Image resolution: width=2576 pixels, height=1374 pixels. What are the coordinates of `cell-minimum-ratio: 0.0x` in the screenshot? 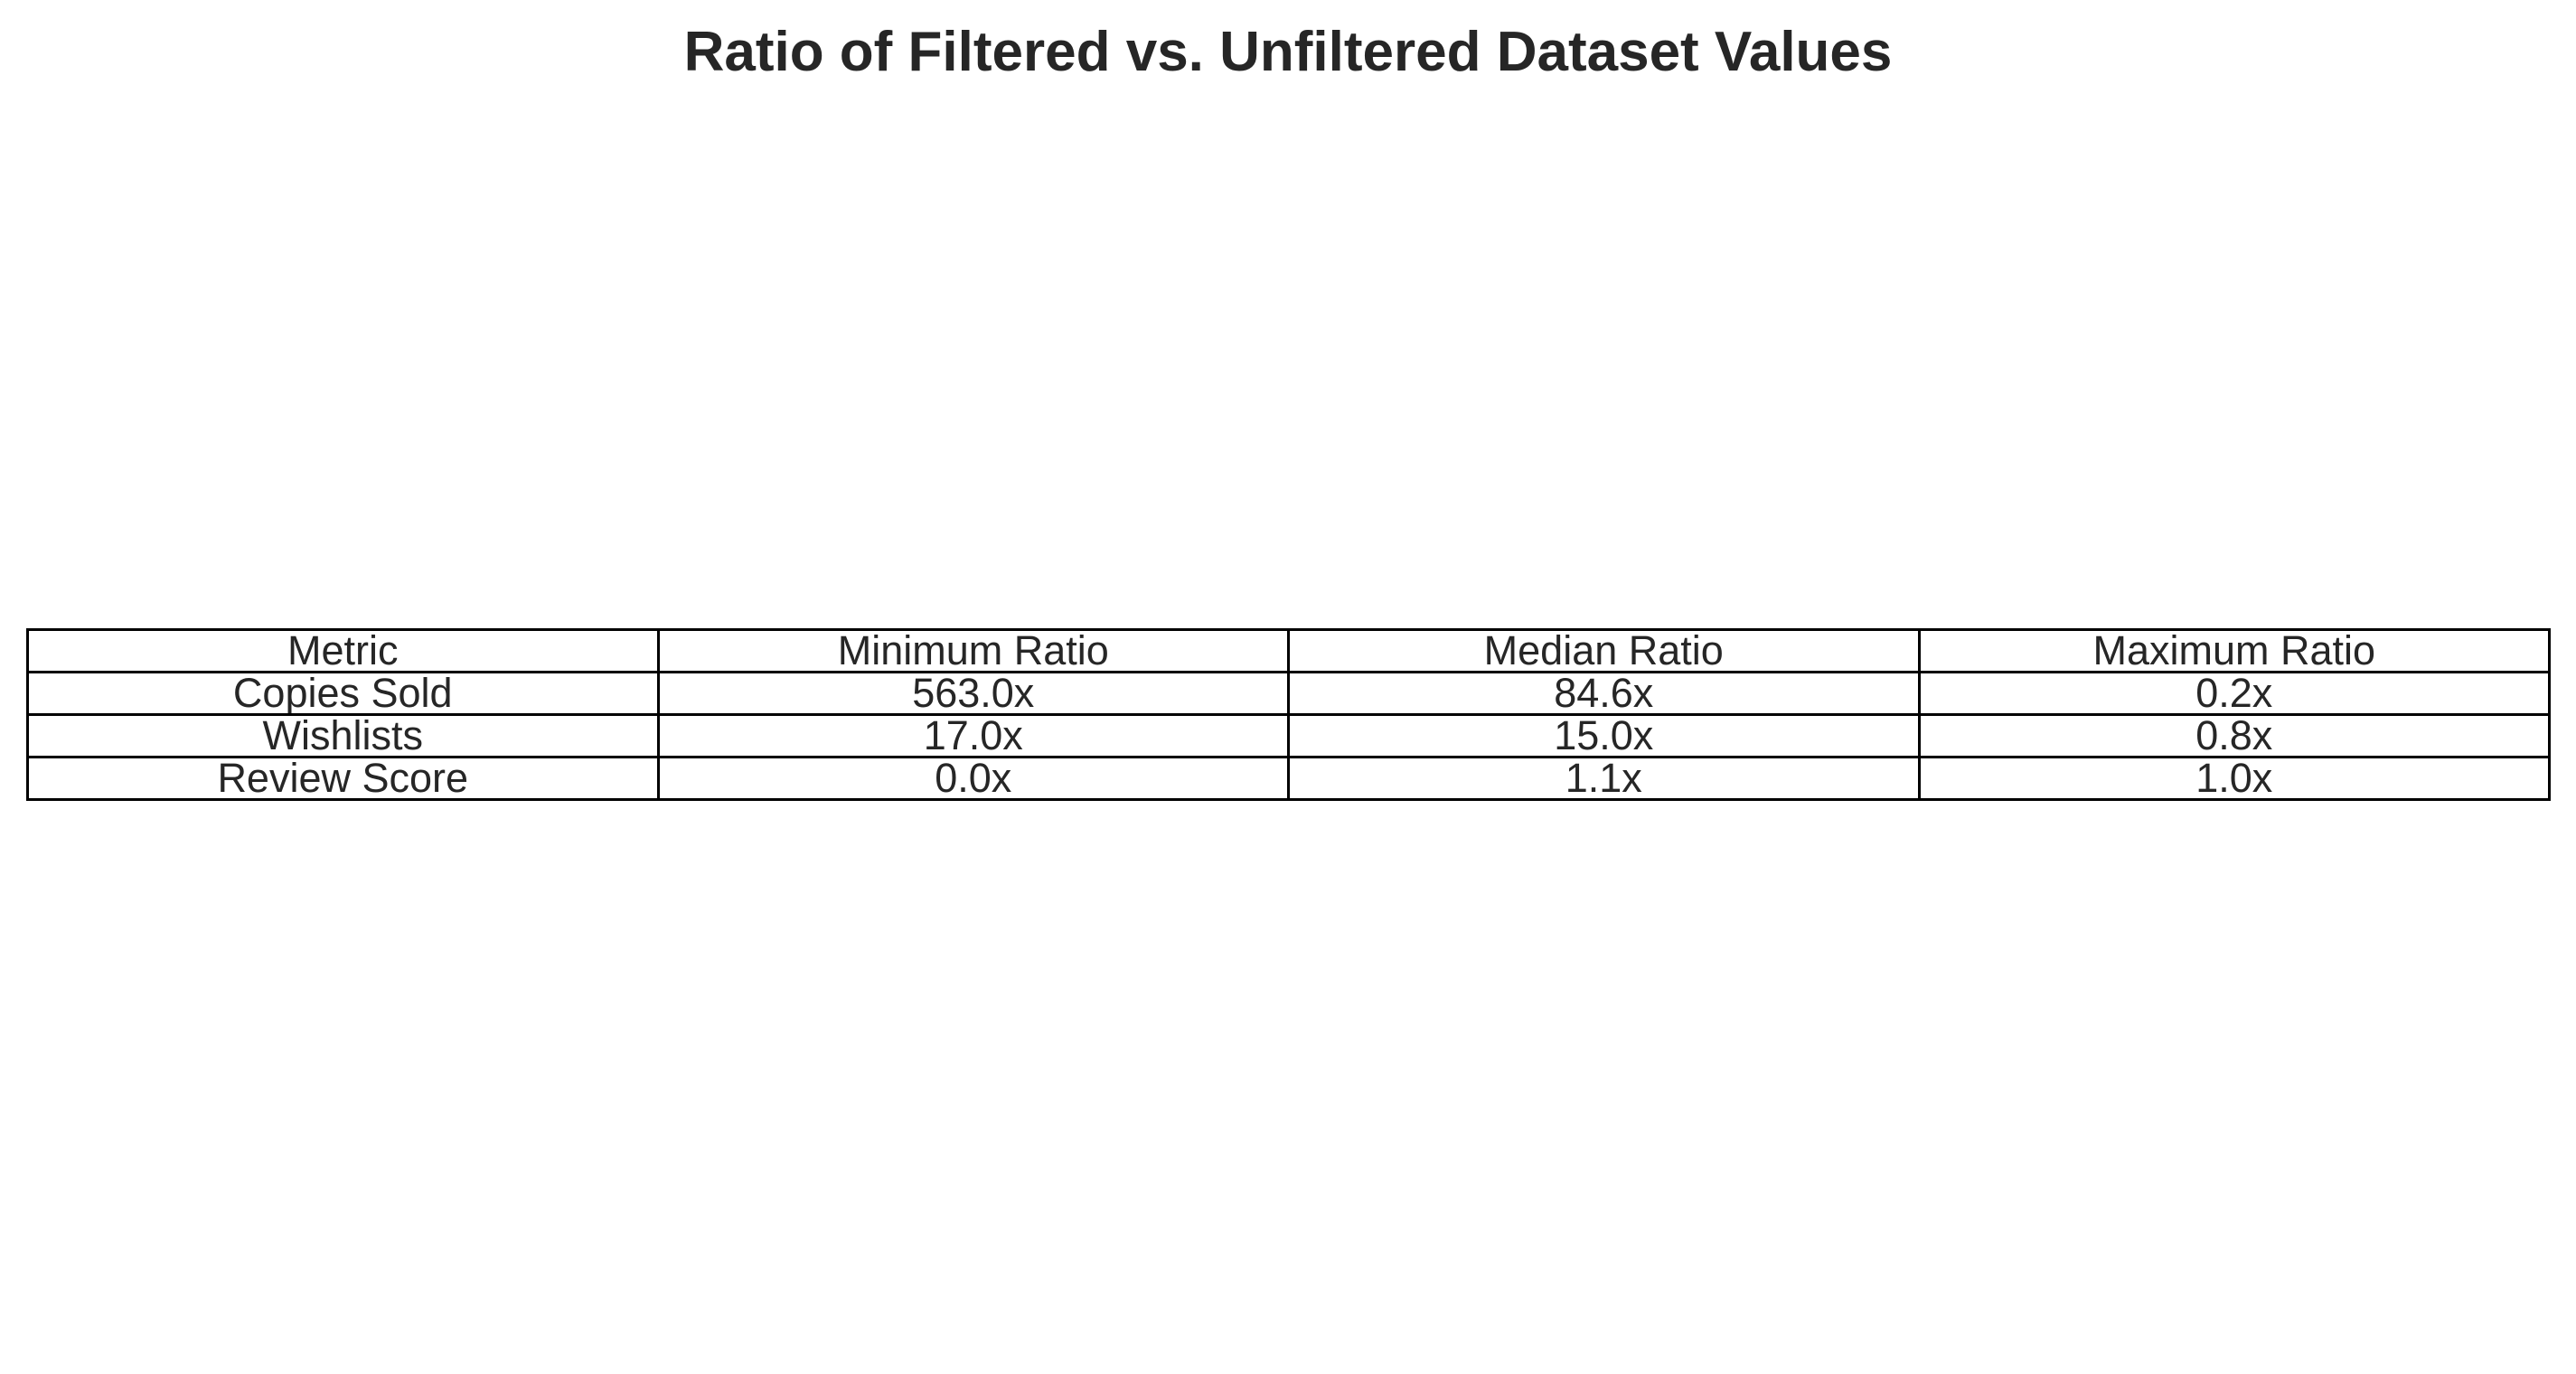 It's located at (973, 778).